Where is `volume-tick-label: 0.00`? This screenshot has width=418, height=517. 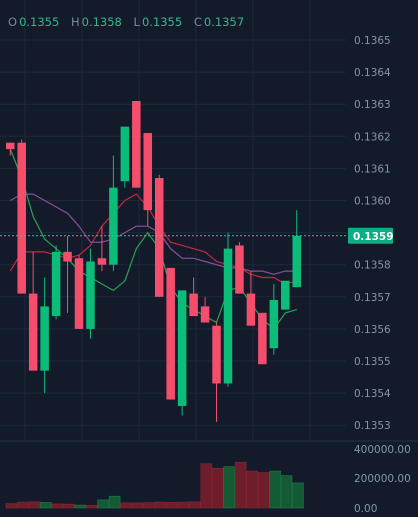 volume-tick-label: 0.00 is located at coordinates (365, 508).